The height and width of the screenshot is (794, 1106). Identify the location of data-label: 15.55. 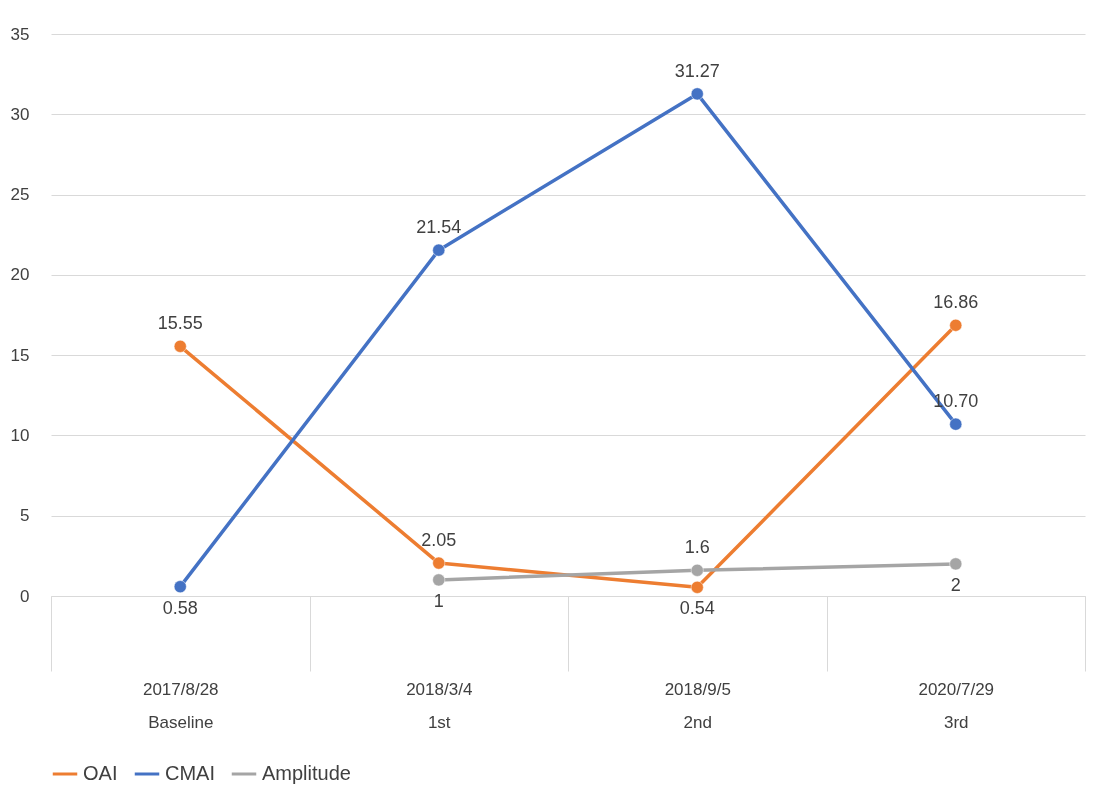
(180, 323).